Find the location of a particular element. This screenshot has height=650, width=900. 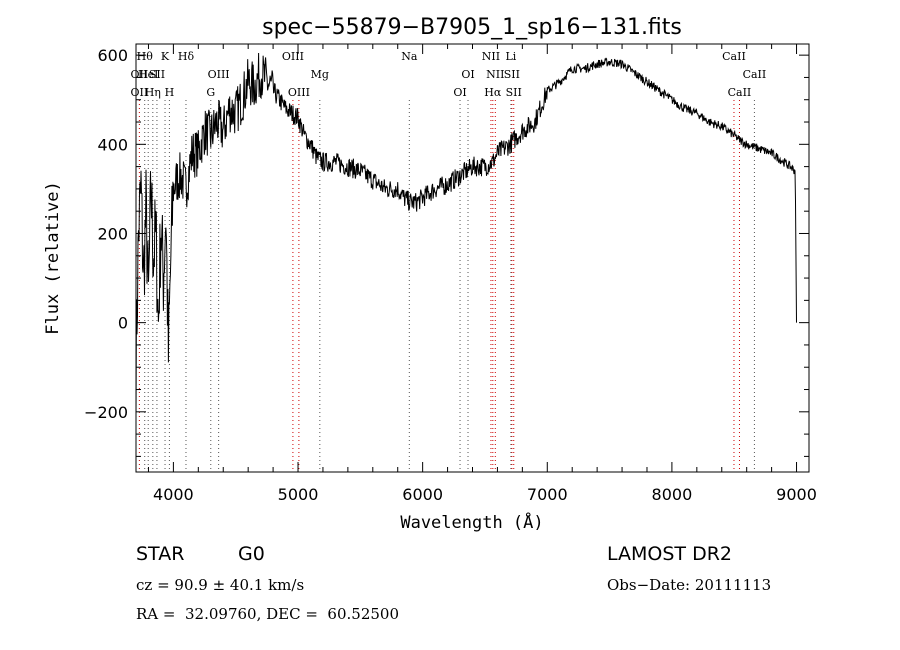

marker-label-5: SII is located at coordinates (157, 74).